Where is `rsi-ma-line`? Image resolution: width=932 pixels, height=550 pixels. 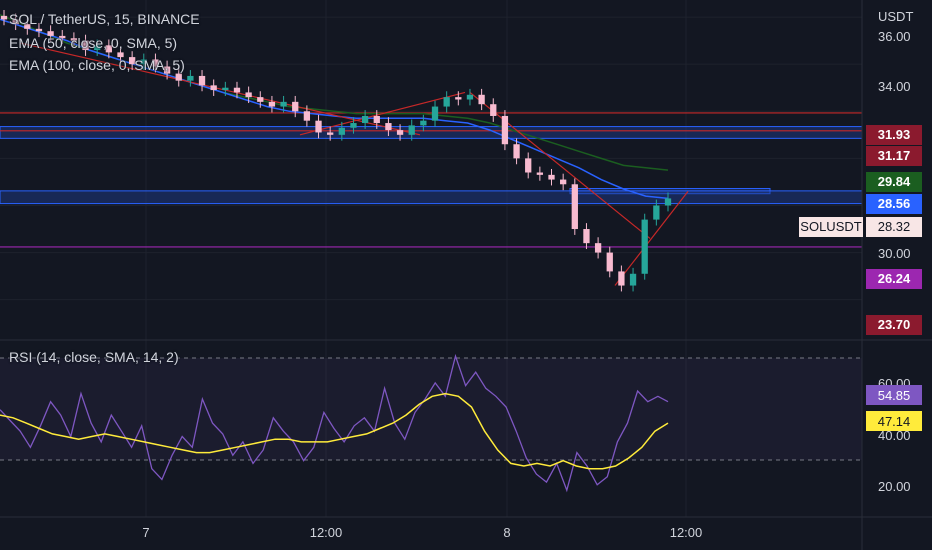
rsi-ma-line is located at coordinates (334, 431).